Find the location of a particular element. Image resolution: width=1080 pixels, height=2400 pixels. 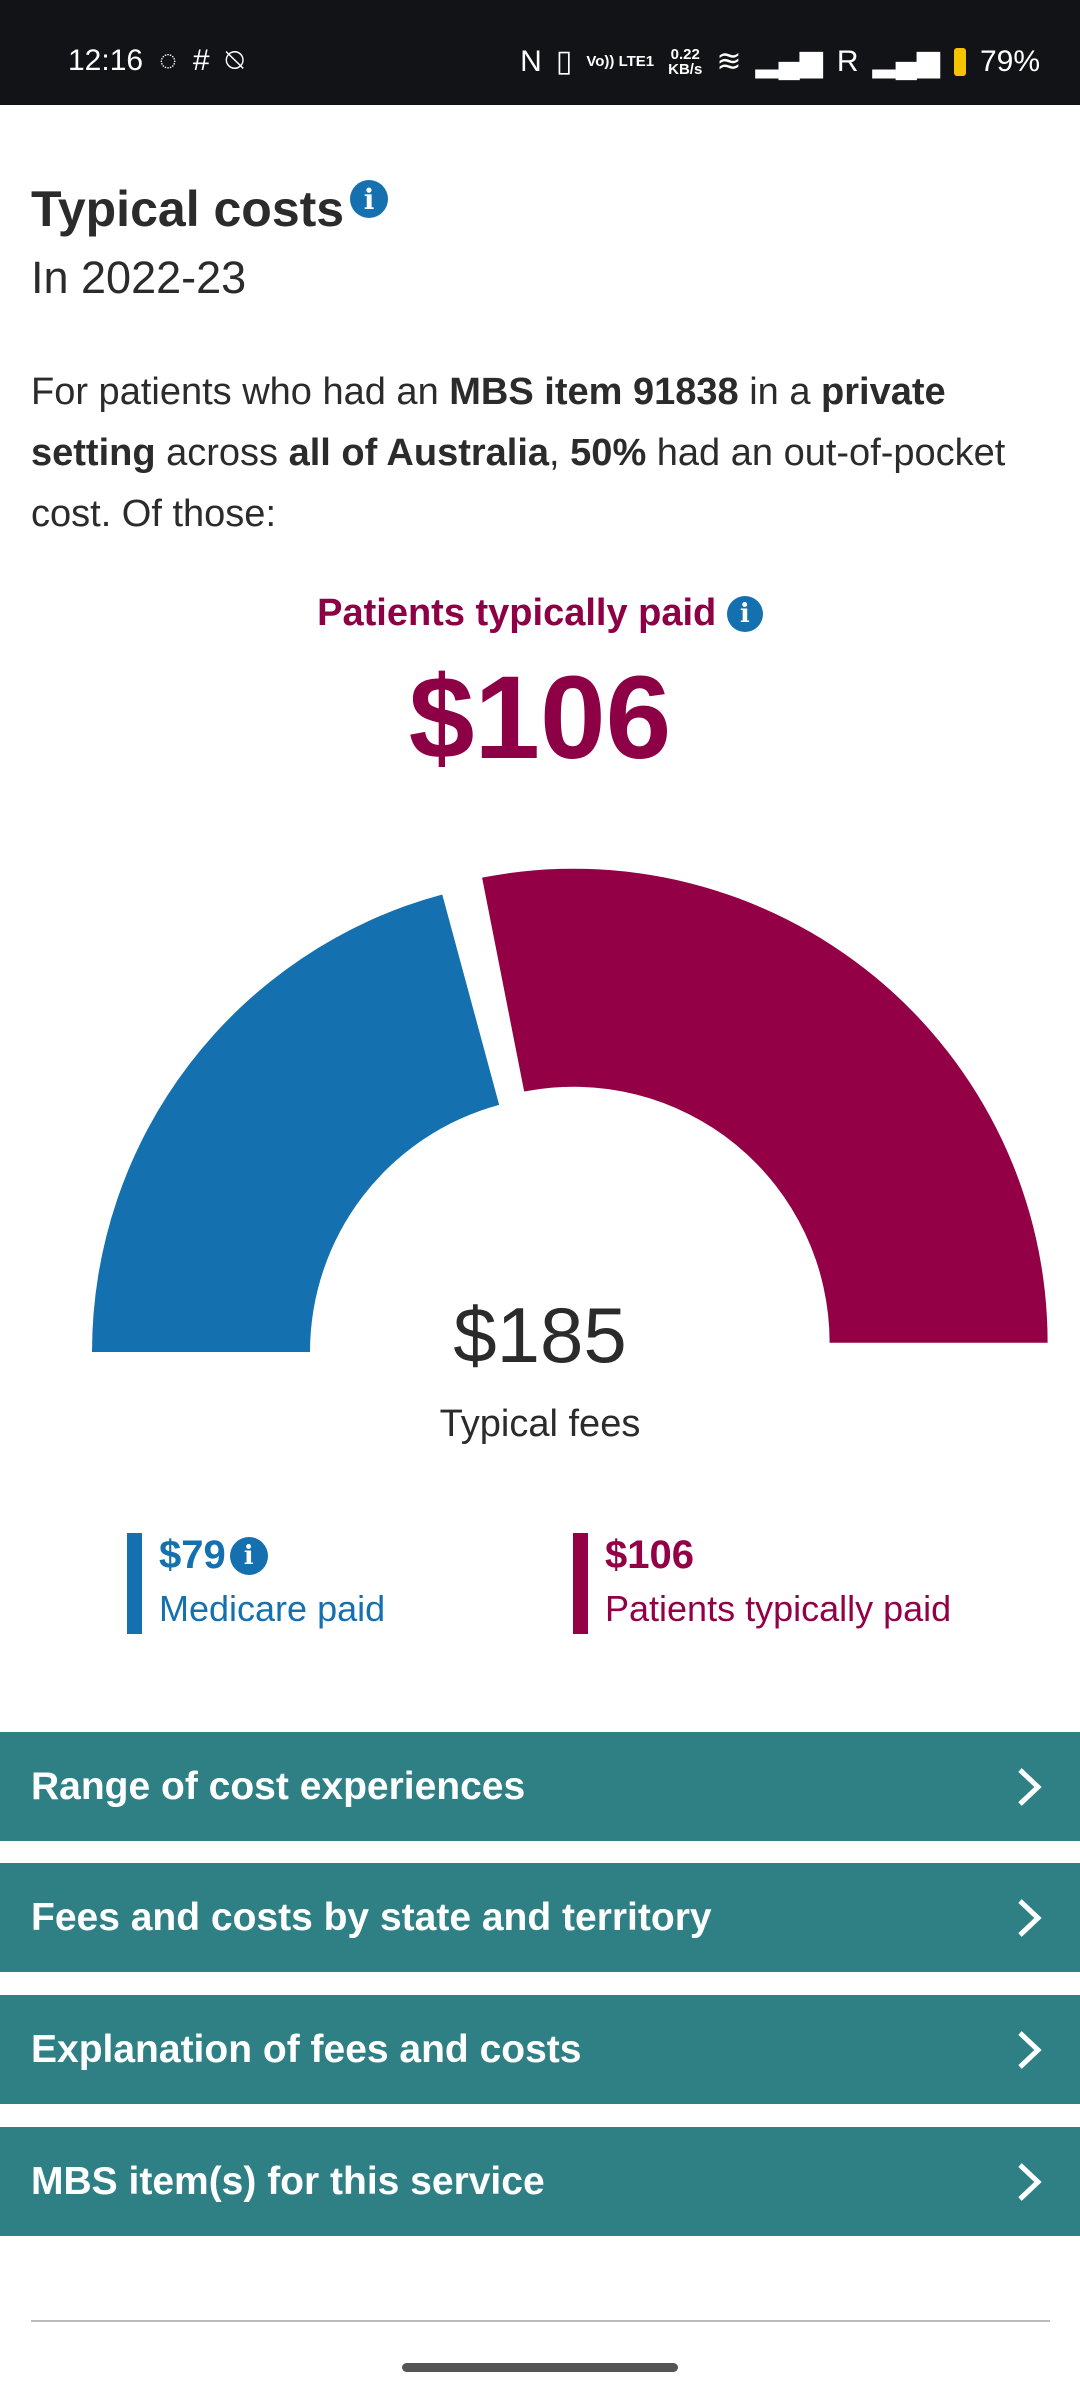

divider is located at coordinates (540, 2321).